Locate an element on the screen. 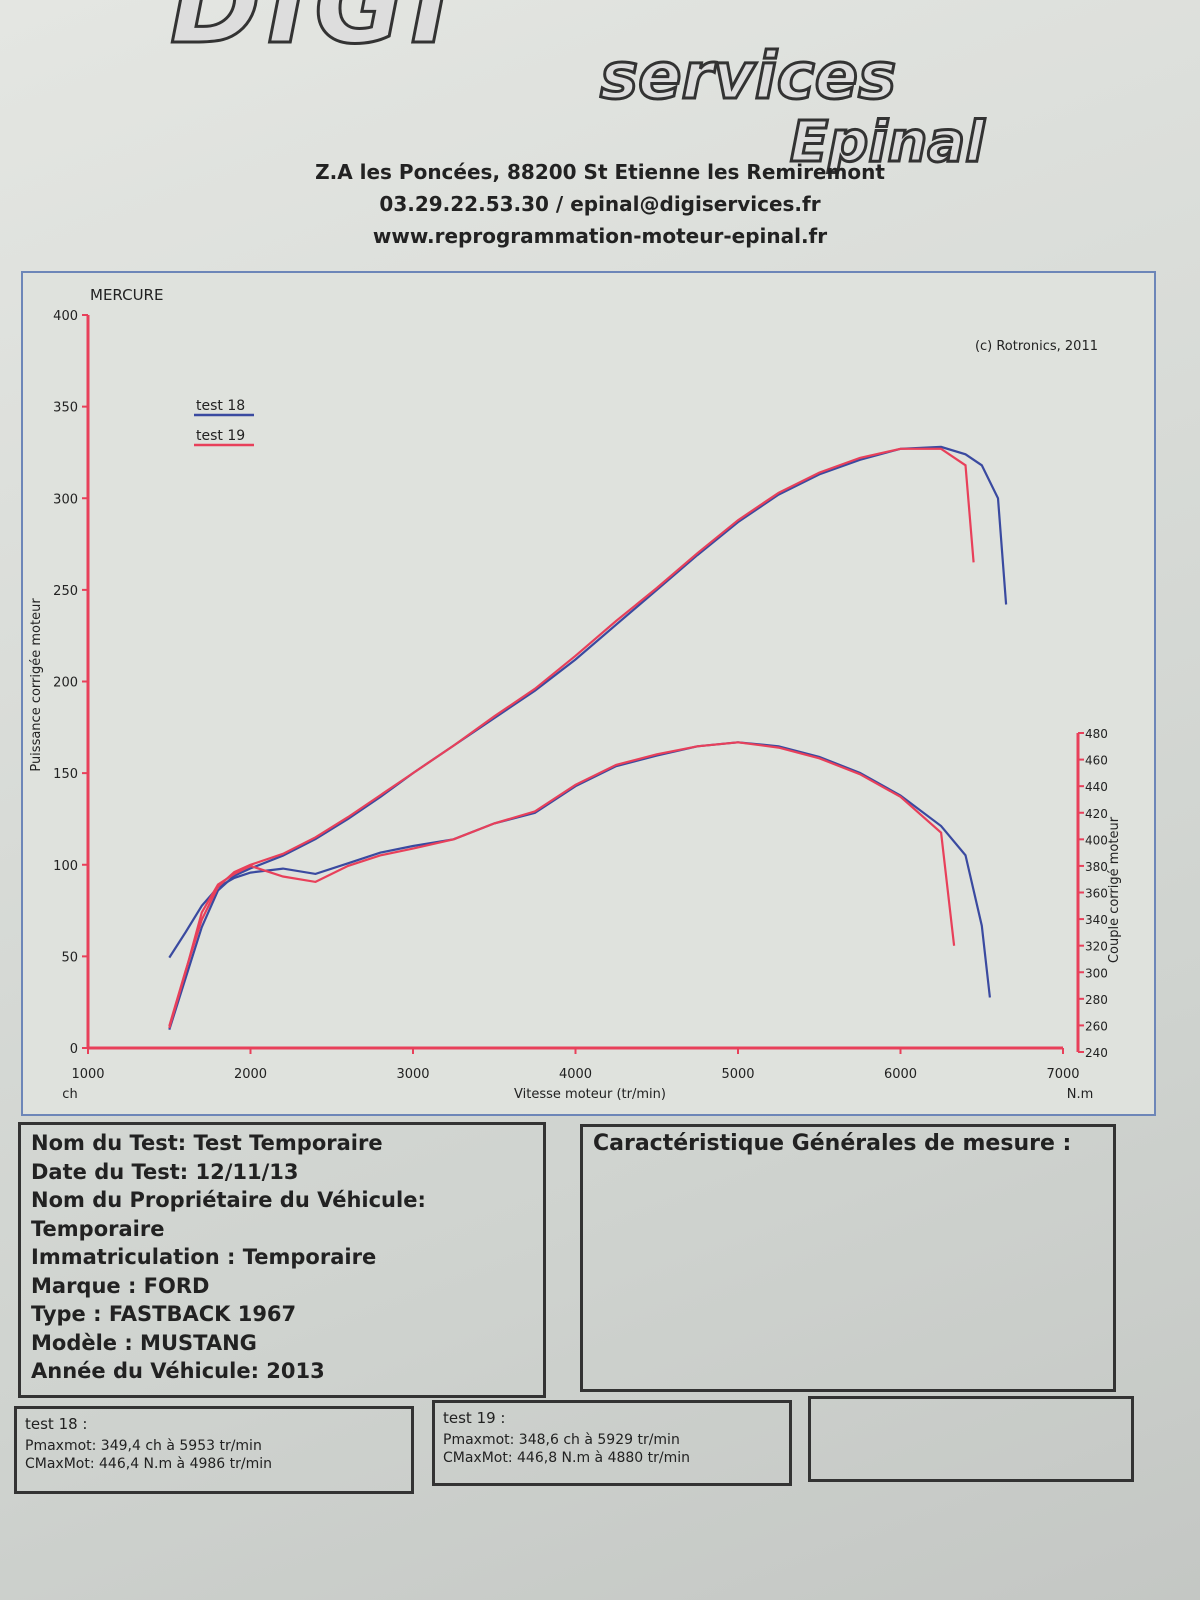 The height and width of the screenshot is (1600, 1200). test-info-line: Type : FASTBACK 1967 is located at coordinates (164, 1314).